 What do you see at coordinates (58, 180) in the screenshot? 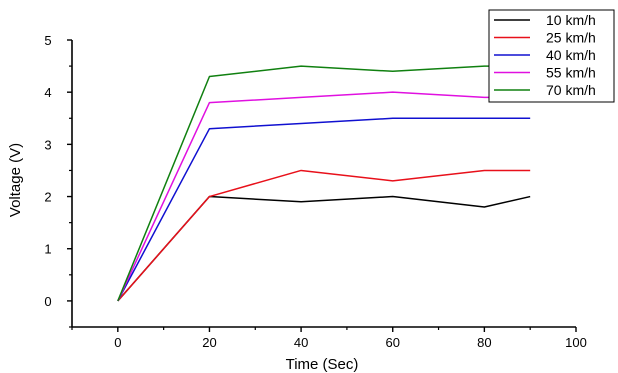
I see `y-axis-ticks: 0 1 2 3 4 5` at bounding box center [58, 180].